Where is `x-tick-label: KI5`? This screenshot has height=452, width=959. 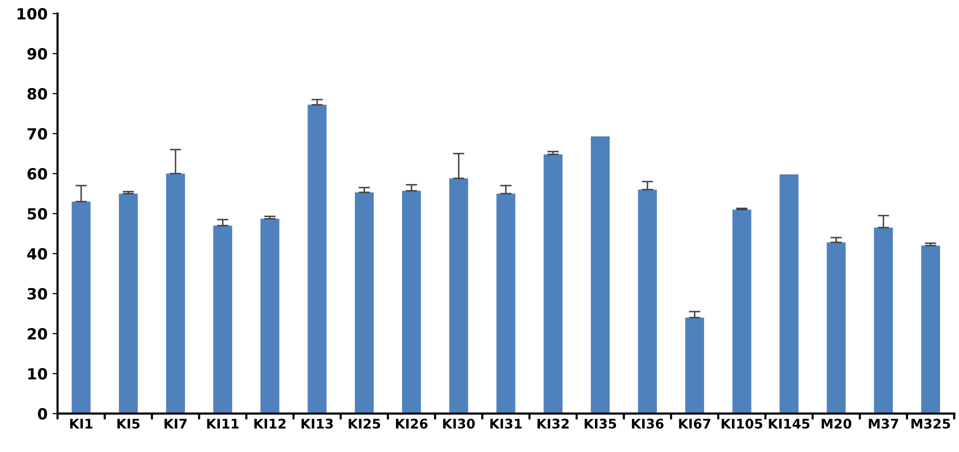 x-tick-label: KI5 is located at coordinates (128, 423).